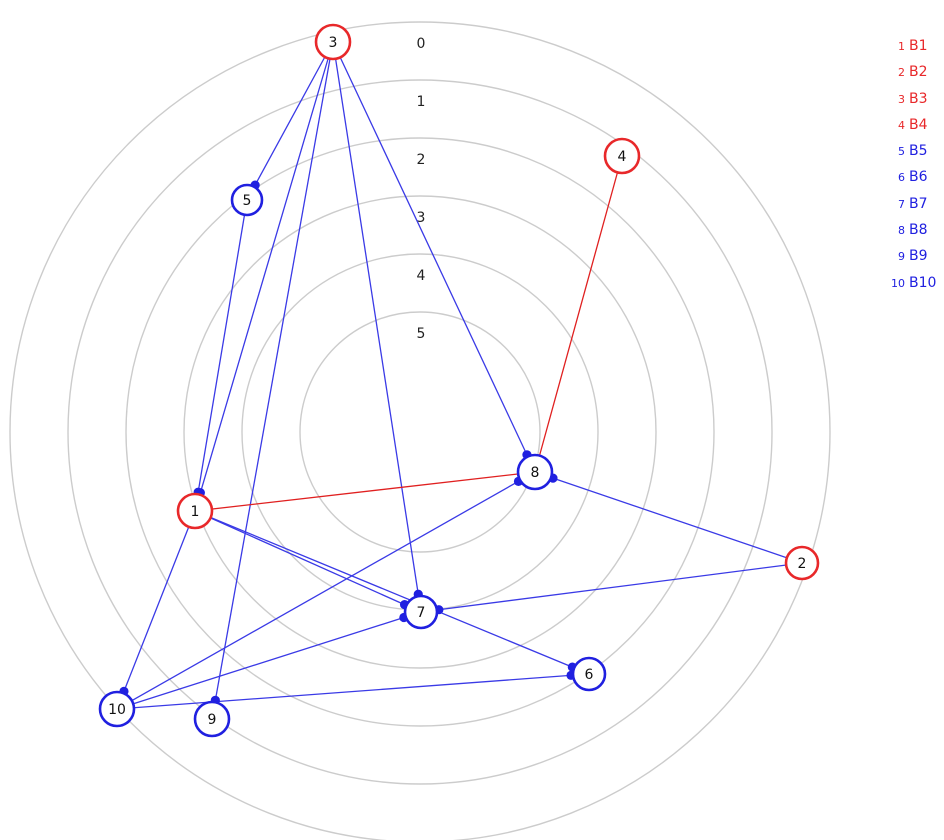 The height and width of the screenshot is (840, 944). I want to click on legend-number: 4, so click(901, 125).